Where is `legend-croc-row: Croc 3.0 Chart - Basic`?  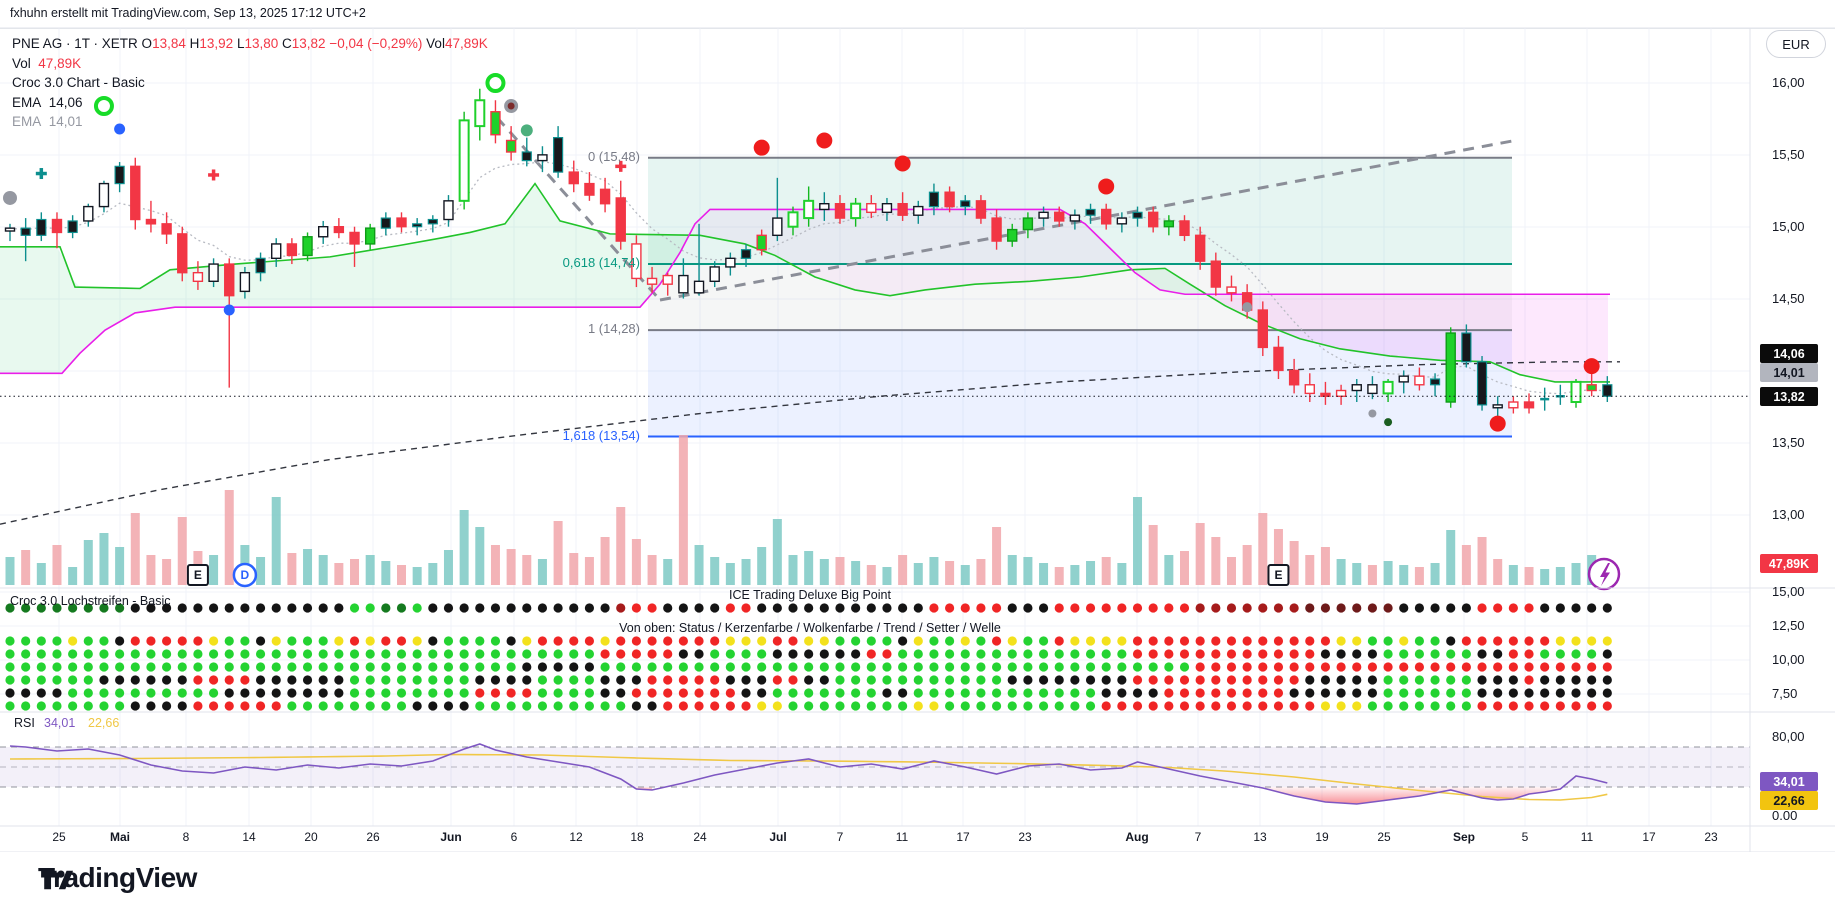 legend-croc-row: Croc 3.0 Chart - Basic is located at coordinates (250, 83).